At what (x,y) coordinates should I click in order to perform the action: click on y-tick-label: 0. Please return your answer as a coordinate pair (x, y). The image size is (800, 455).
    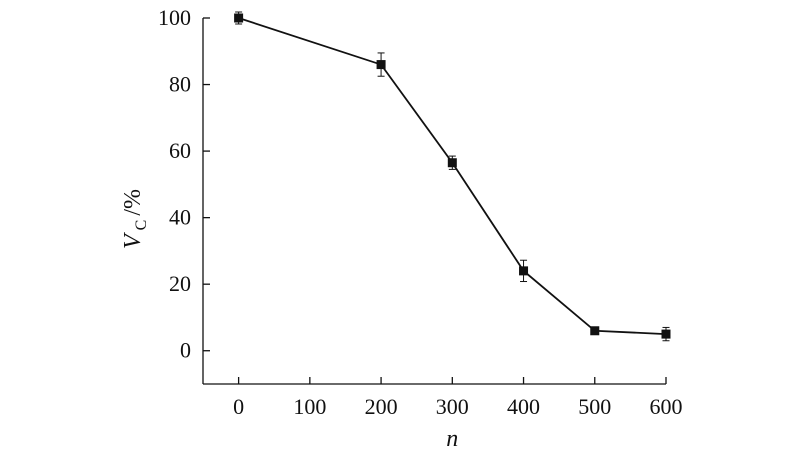
    Looking at the image, I should click on (185, 350).